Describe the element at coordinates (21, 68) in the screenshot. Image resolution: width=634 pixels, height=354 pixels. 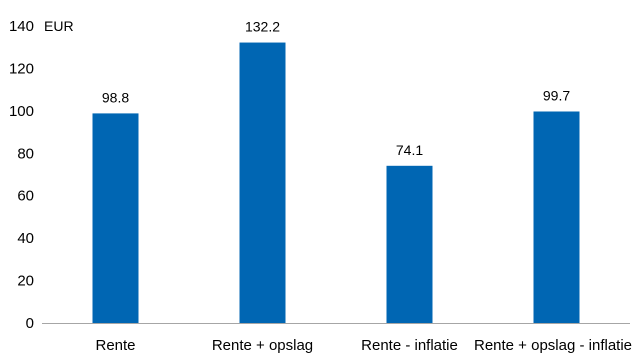
I see `y-tick-label: 120` at that location.